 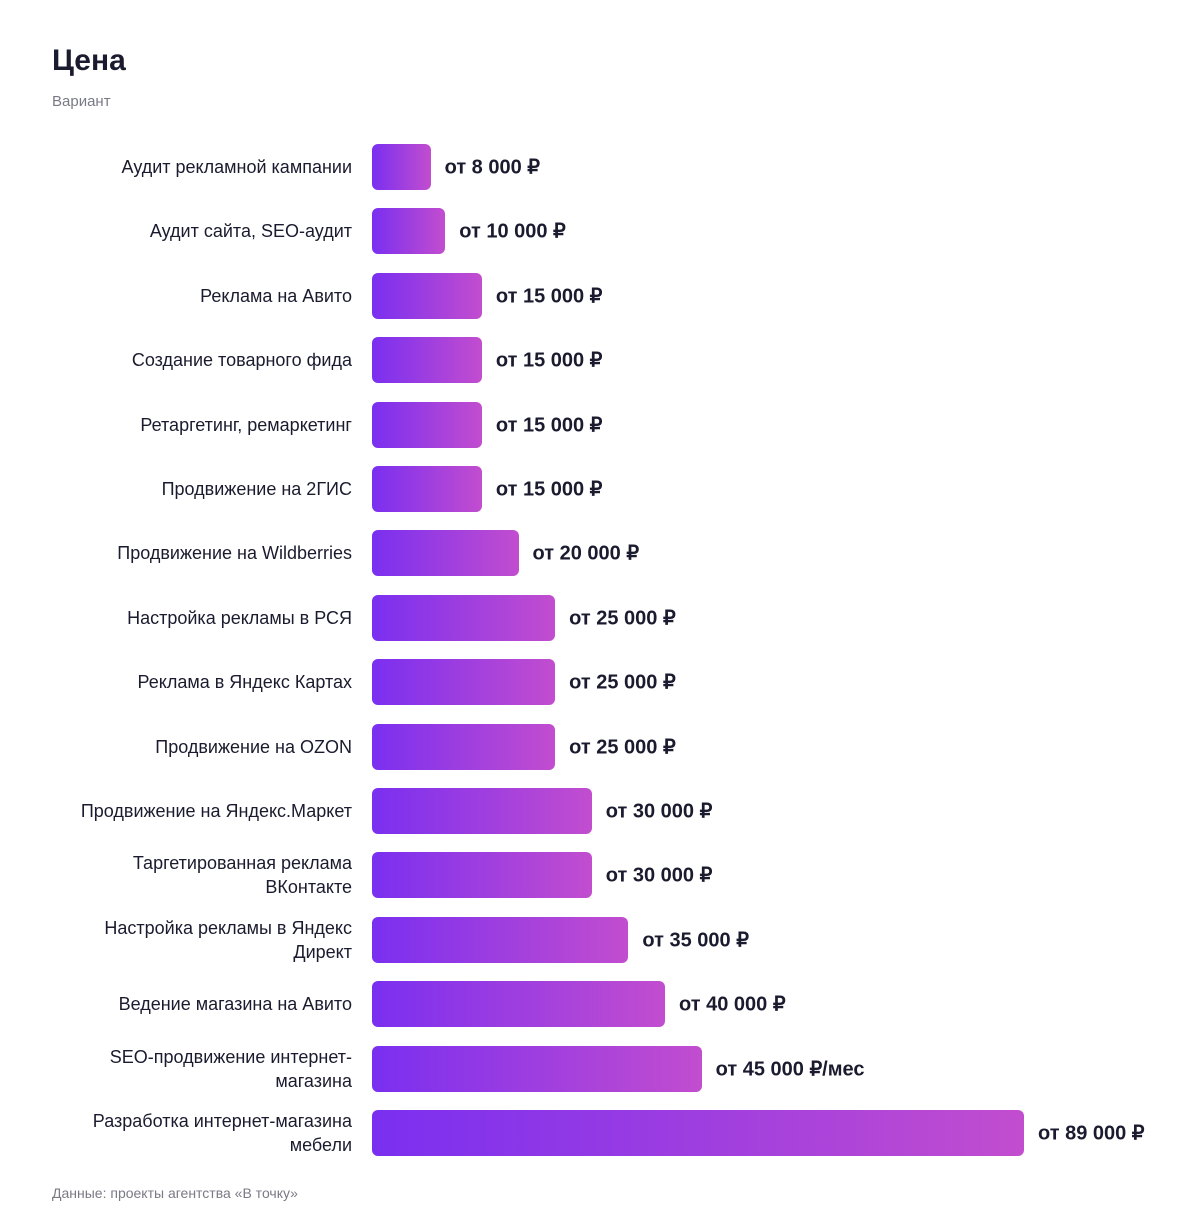 What do you see at coordinates (175, 1193) in the screenshot?
I see `source-note: Данные: проекты агентства «В точку»` at bounding box center [175, 1193].